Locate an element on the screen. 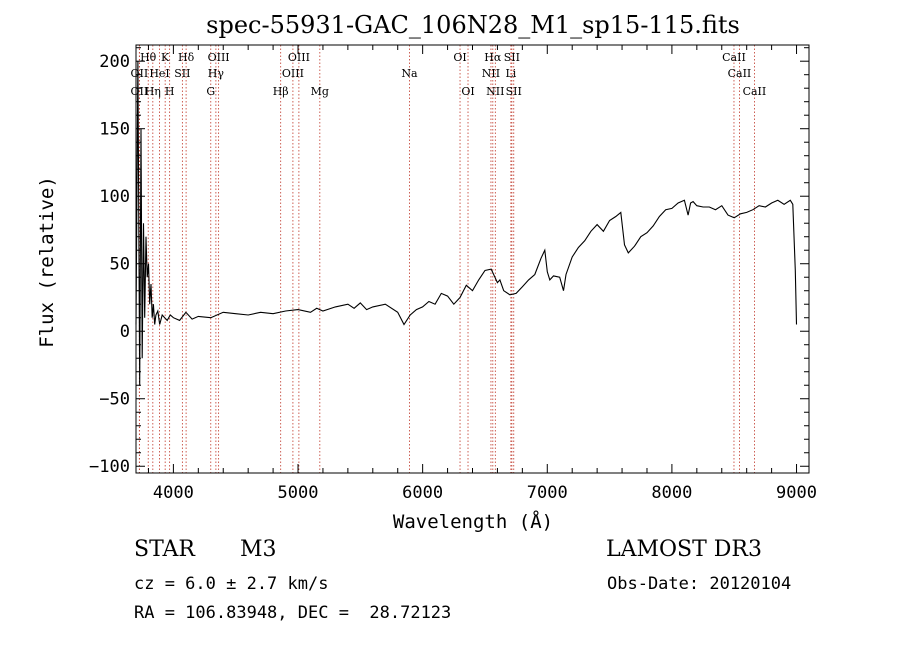  line-label: Na is located at coordinates (409, 73).